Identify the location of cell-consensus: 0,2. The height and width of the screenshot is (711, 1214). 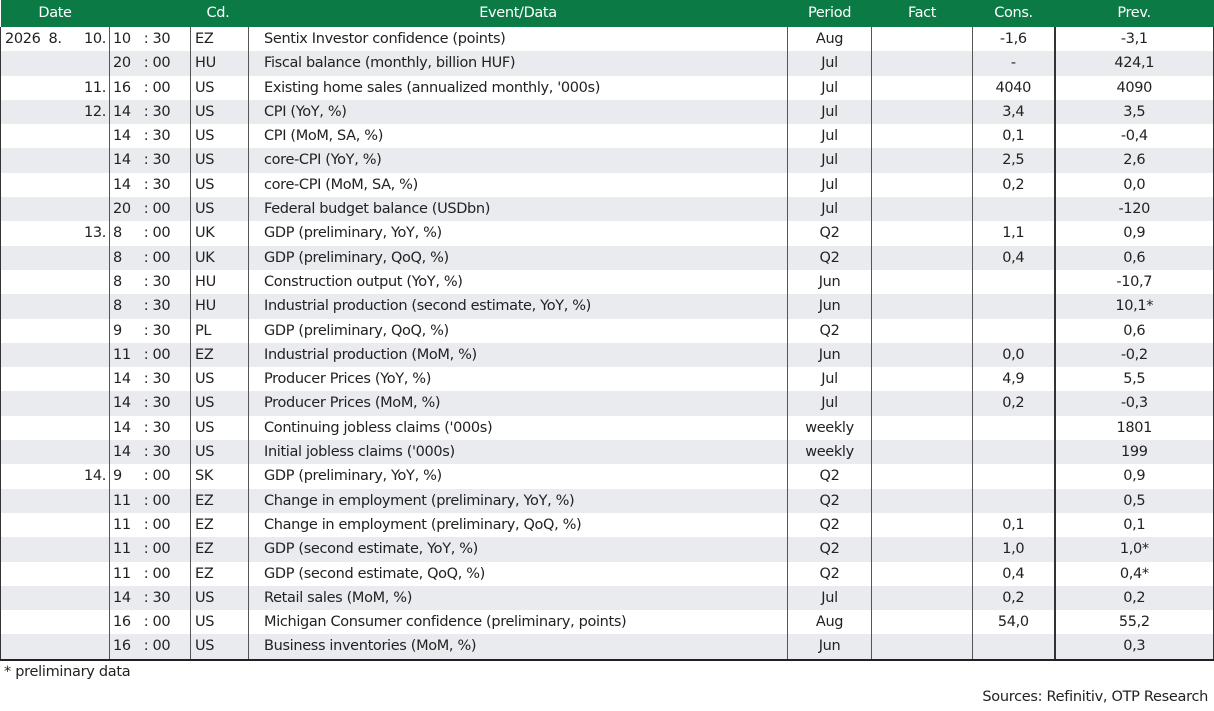
(1013, 598).